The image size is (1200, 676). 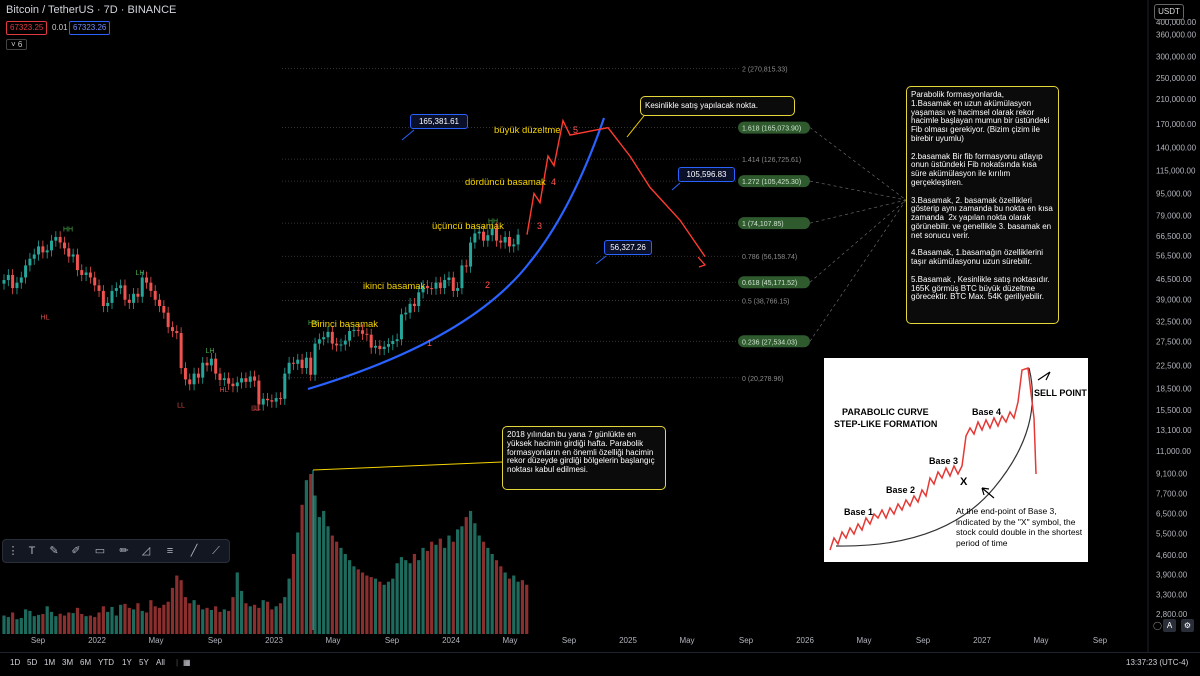 I want to click on time-tick-label: May, so click(x=1040, y=640).